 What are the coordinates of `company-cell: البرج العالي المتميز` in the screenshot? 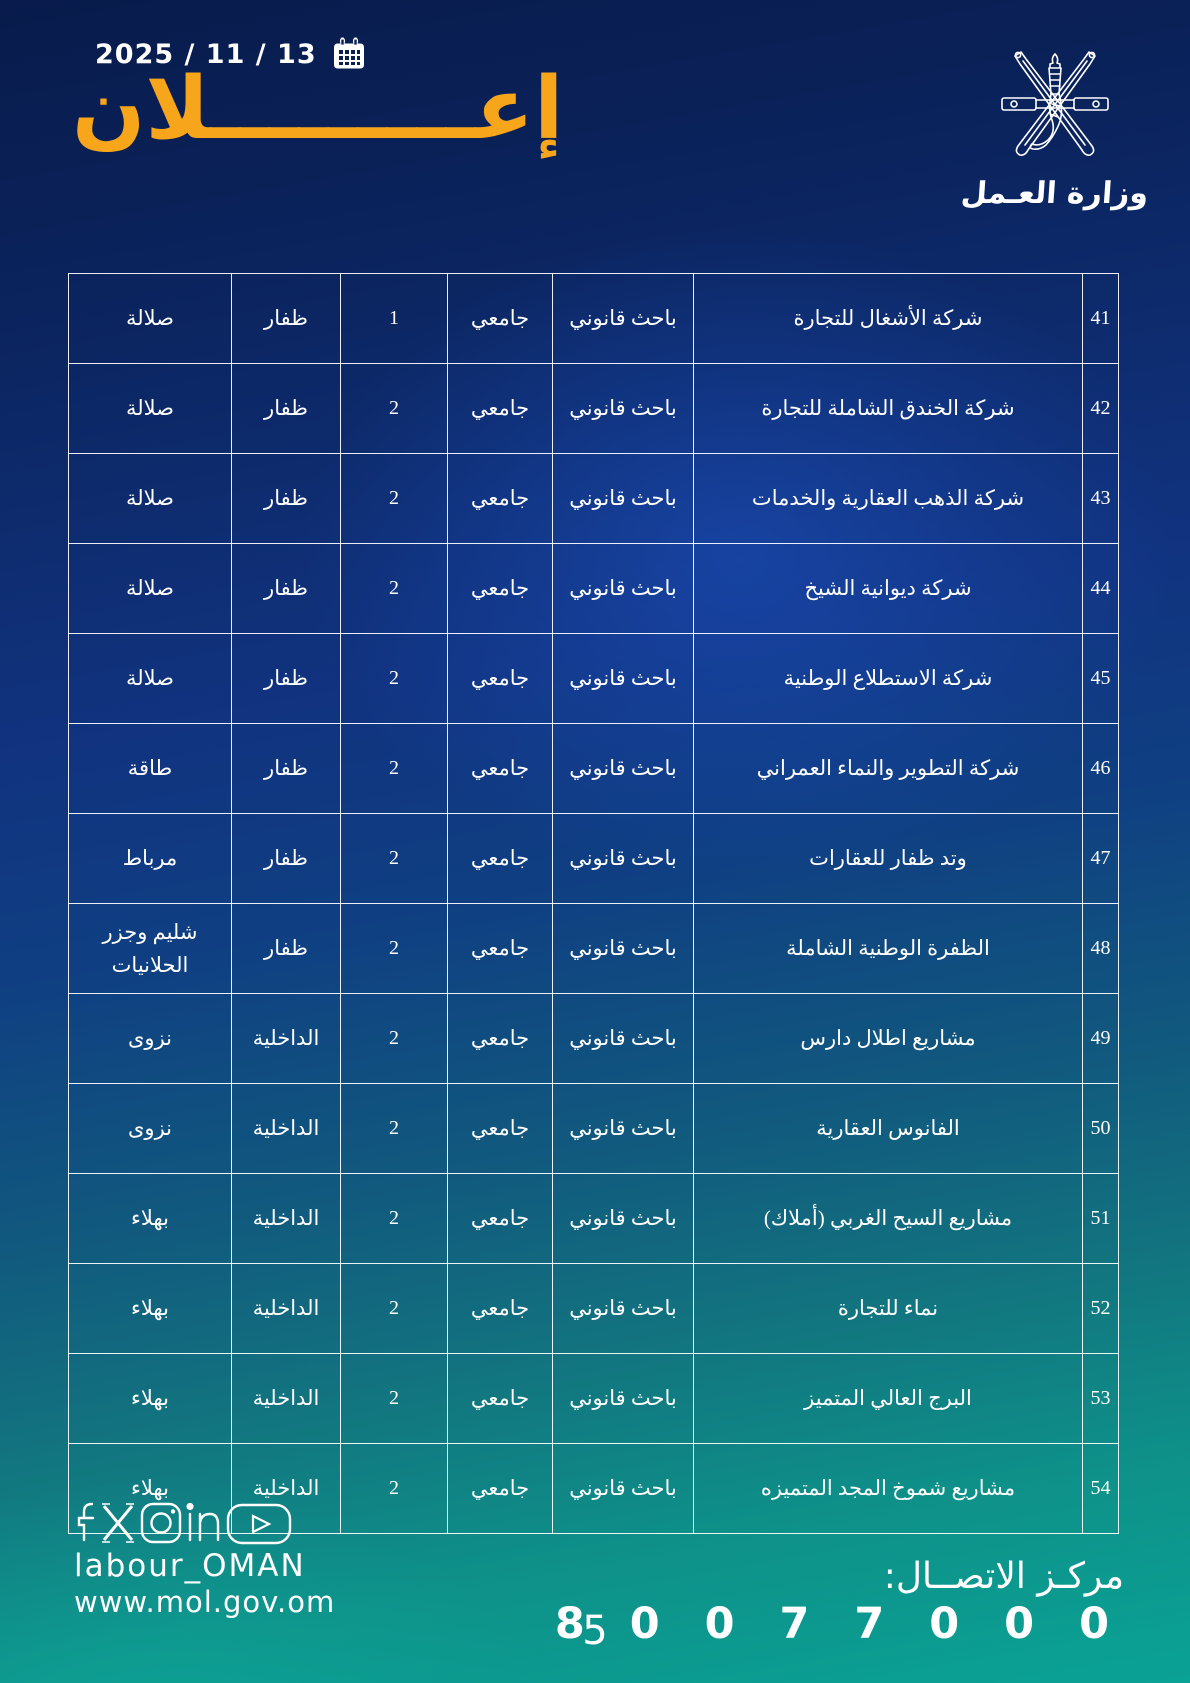 It's located at (888, 1398).